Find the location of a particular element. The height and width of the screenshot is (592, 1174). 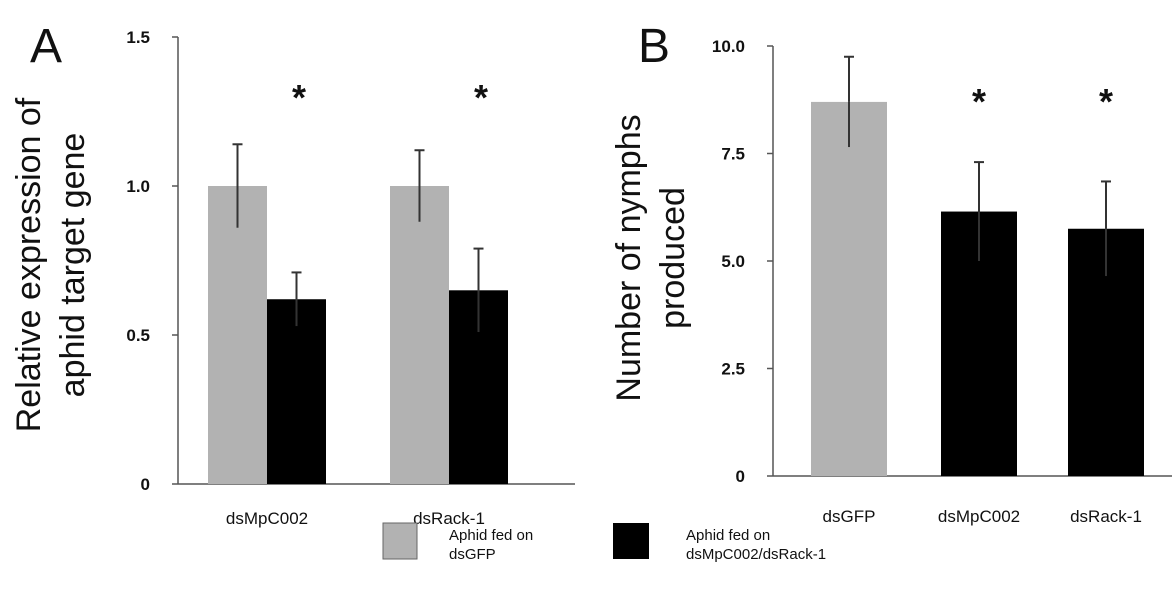

panel-b-bar is located at coordinates (849, 289).